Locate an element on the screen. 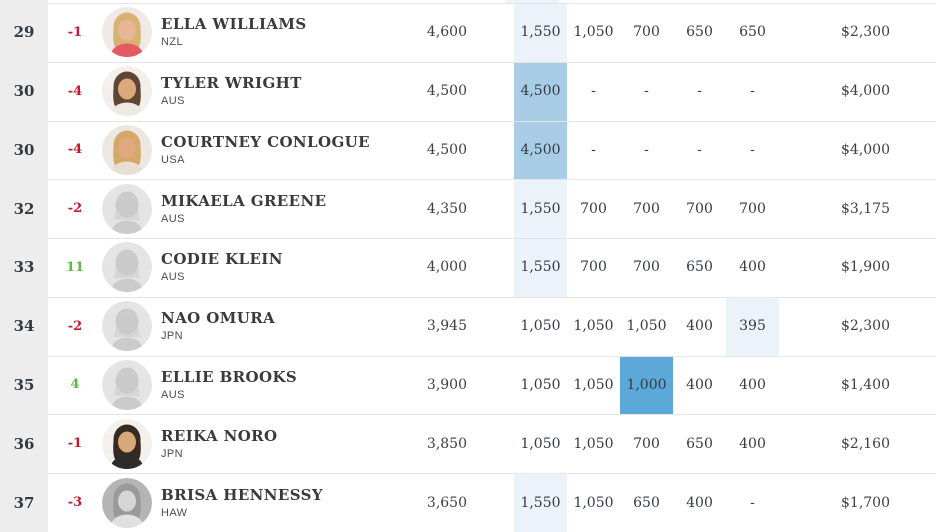 This screenshot has height=532, width=951. rank-cell: 33 is located at coordinates (24, 267).